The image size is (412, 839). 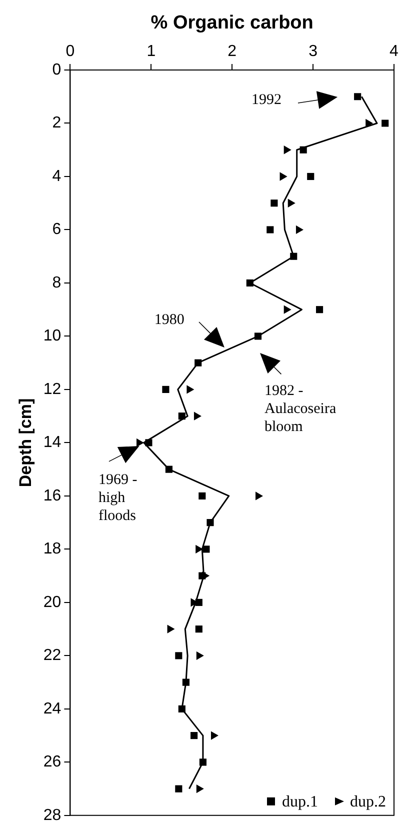 What do you see at coordinates (57, 229) in the screenshot?
I see `y-tick-label: 6` at bounding box center [57, 229].